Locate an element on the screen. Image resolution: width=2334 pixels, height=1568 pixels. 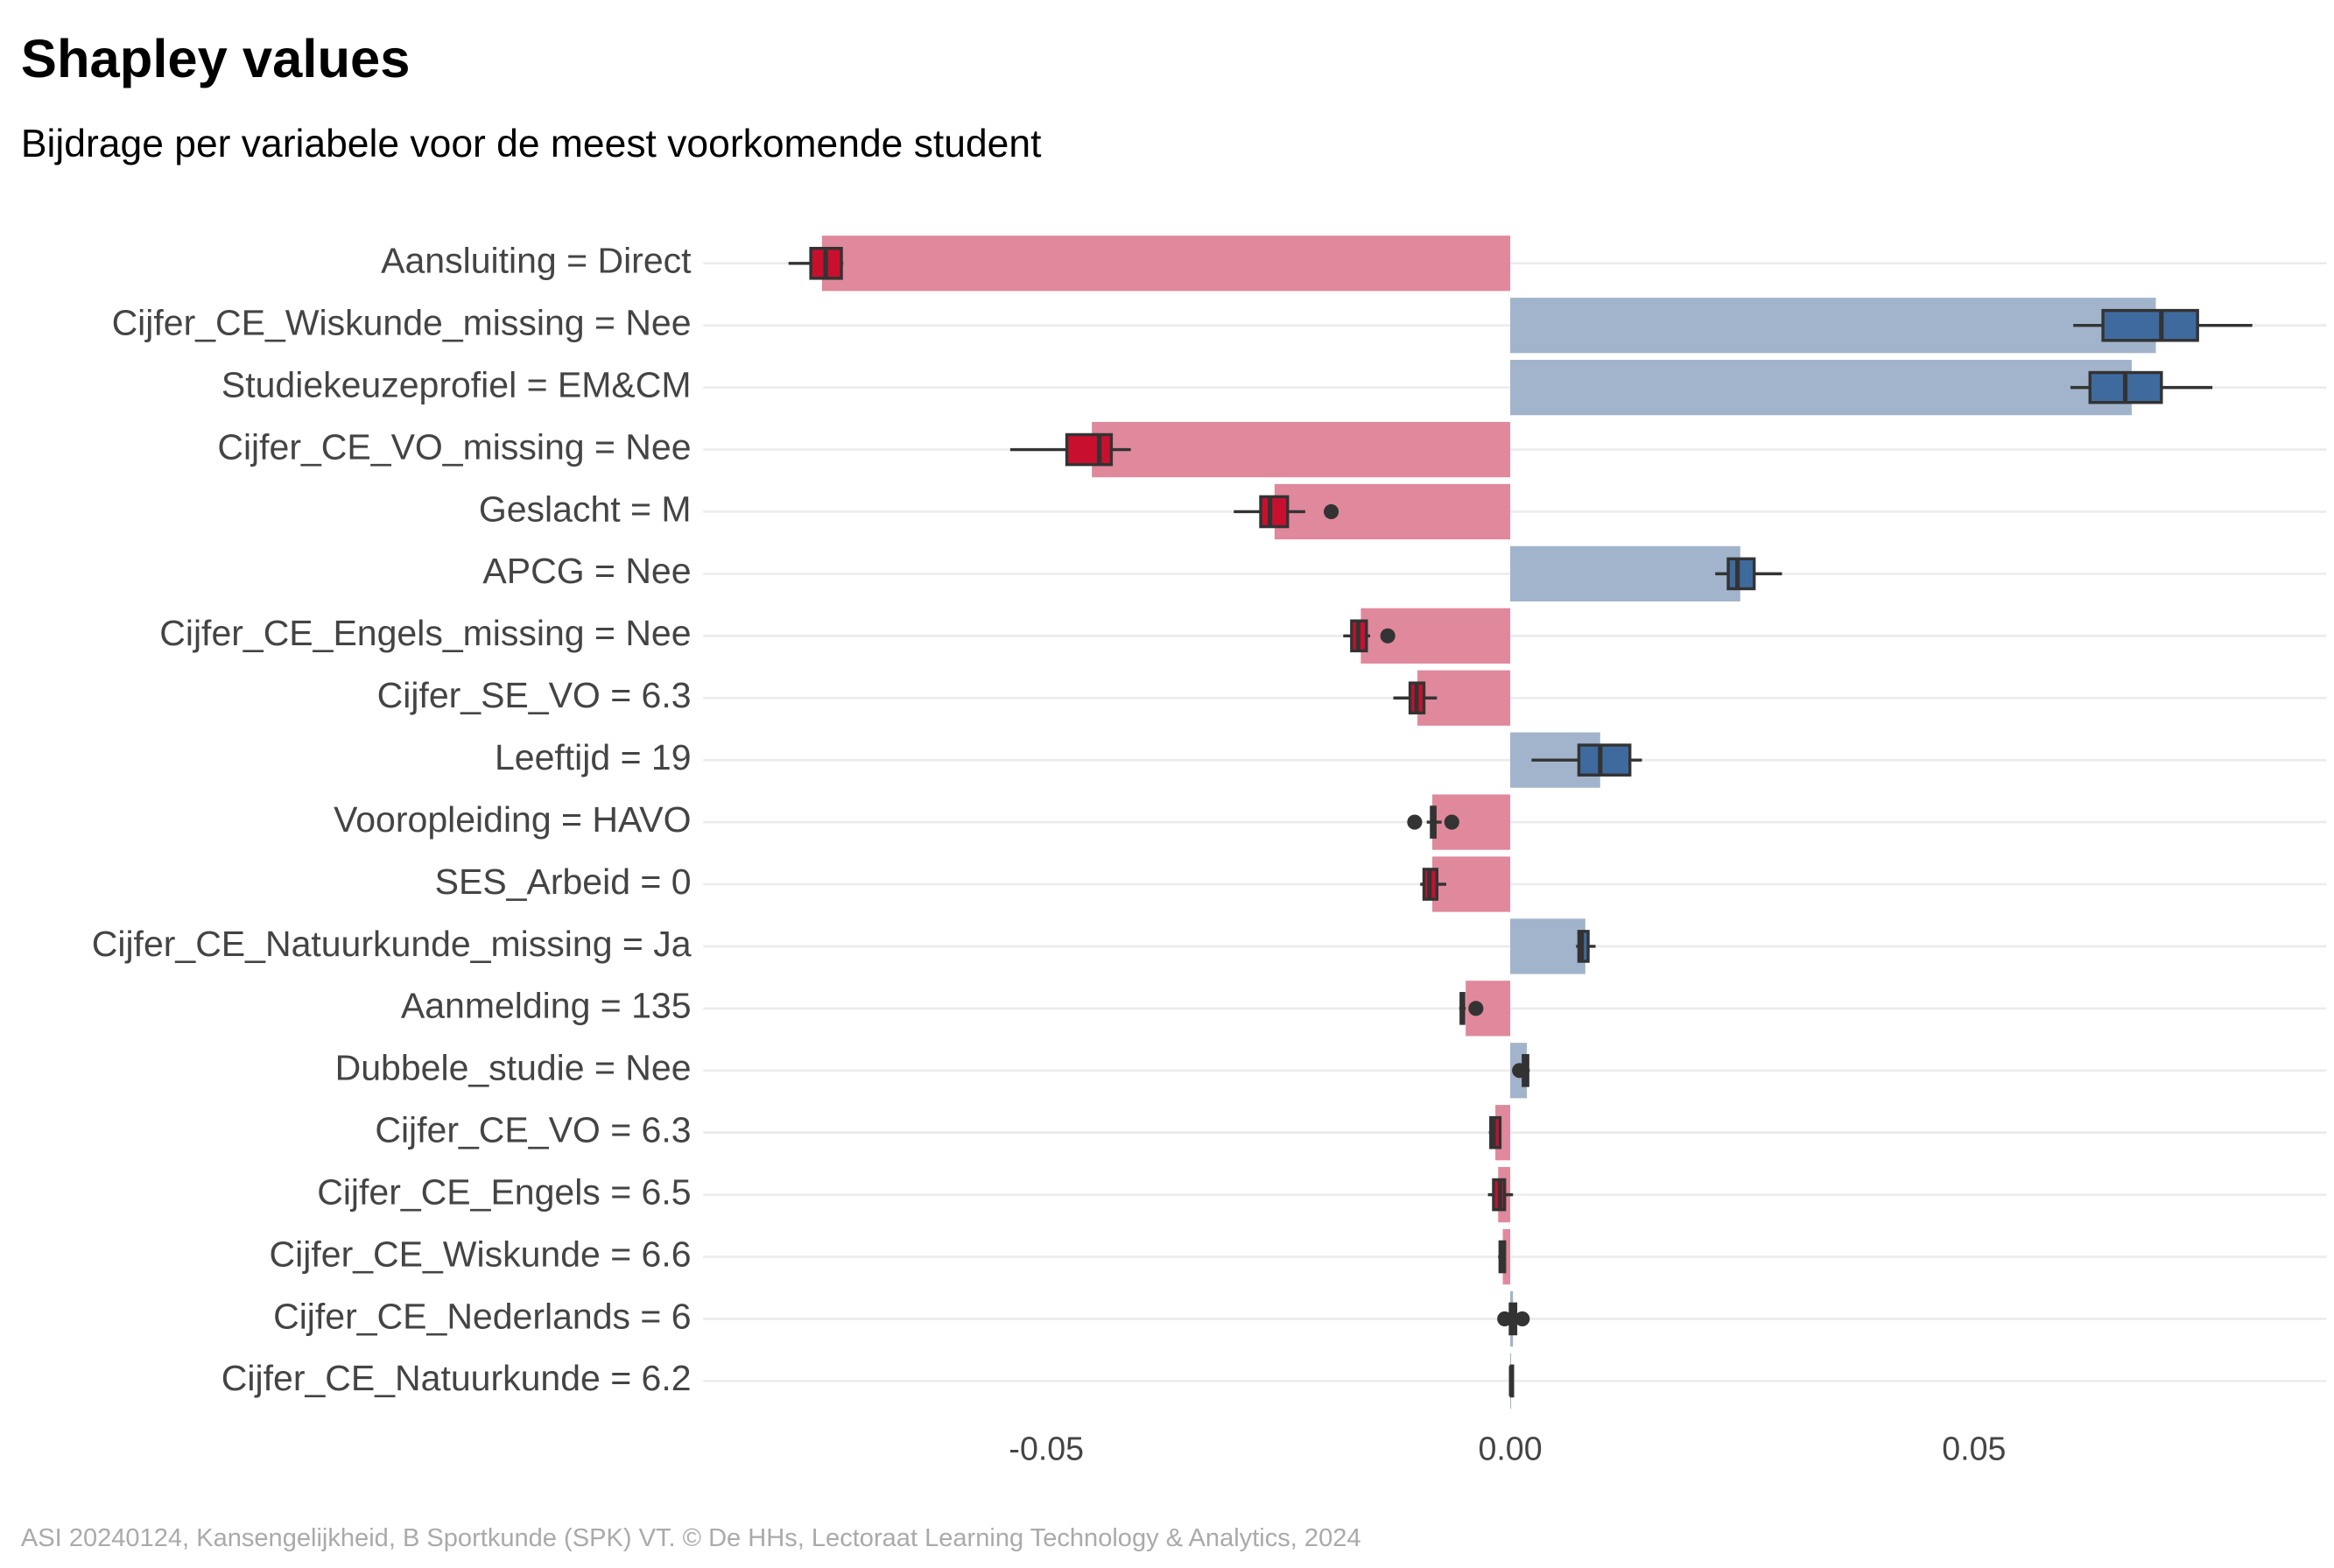
y-tick-label: Cijfer_CE_VO_missing = Nee is located at coordinates (454, 447).